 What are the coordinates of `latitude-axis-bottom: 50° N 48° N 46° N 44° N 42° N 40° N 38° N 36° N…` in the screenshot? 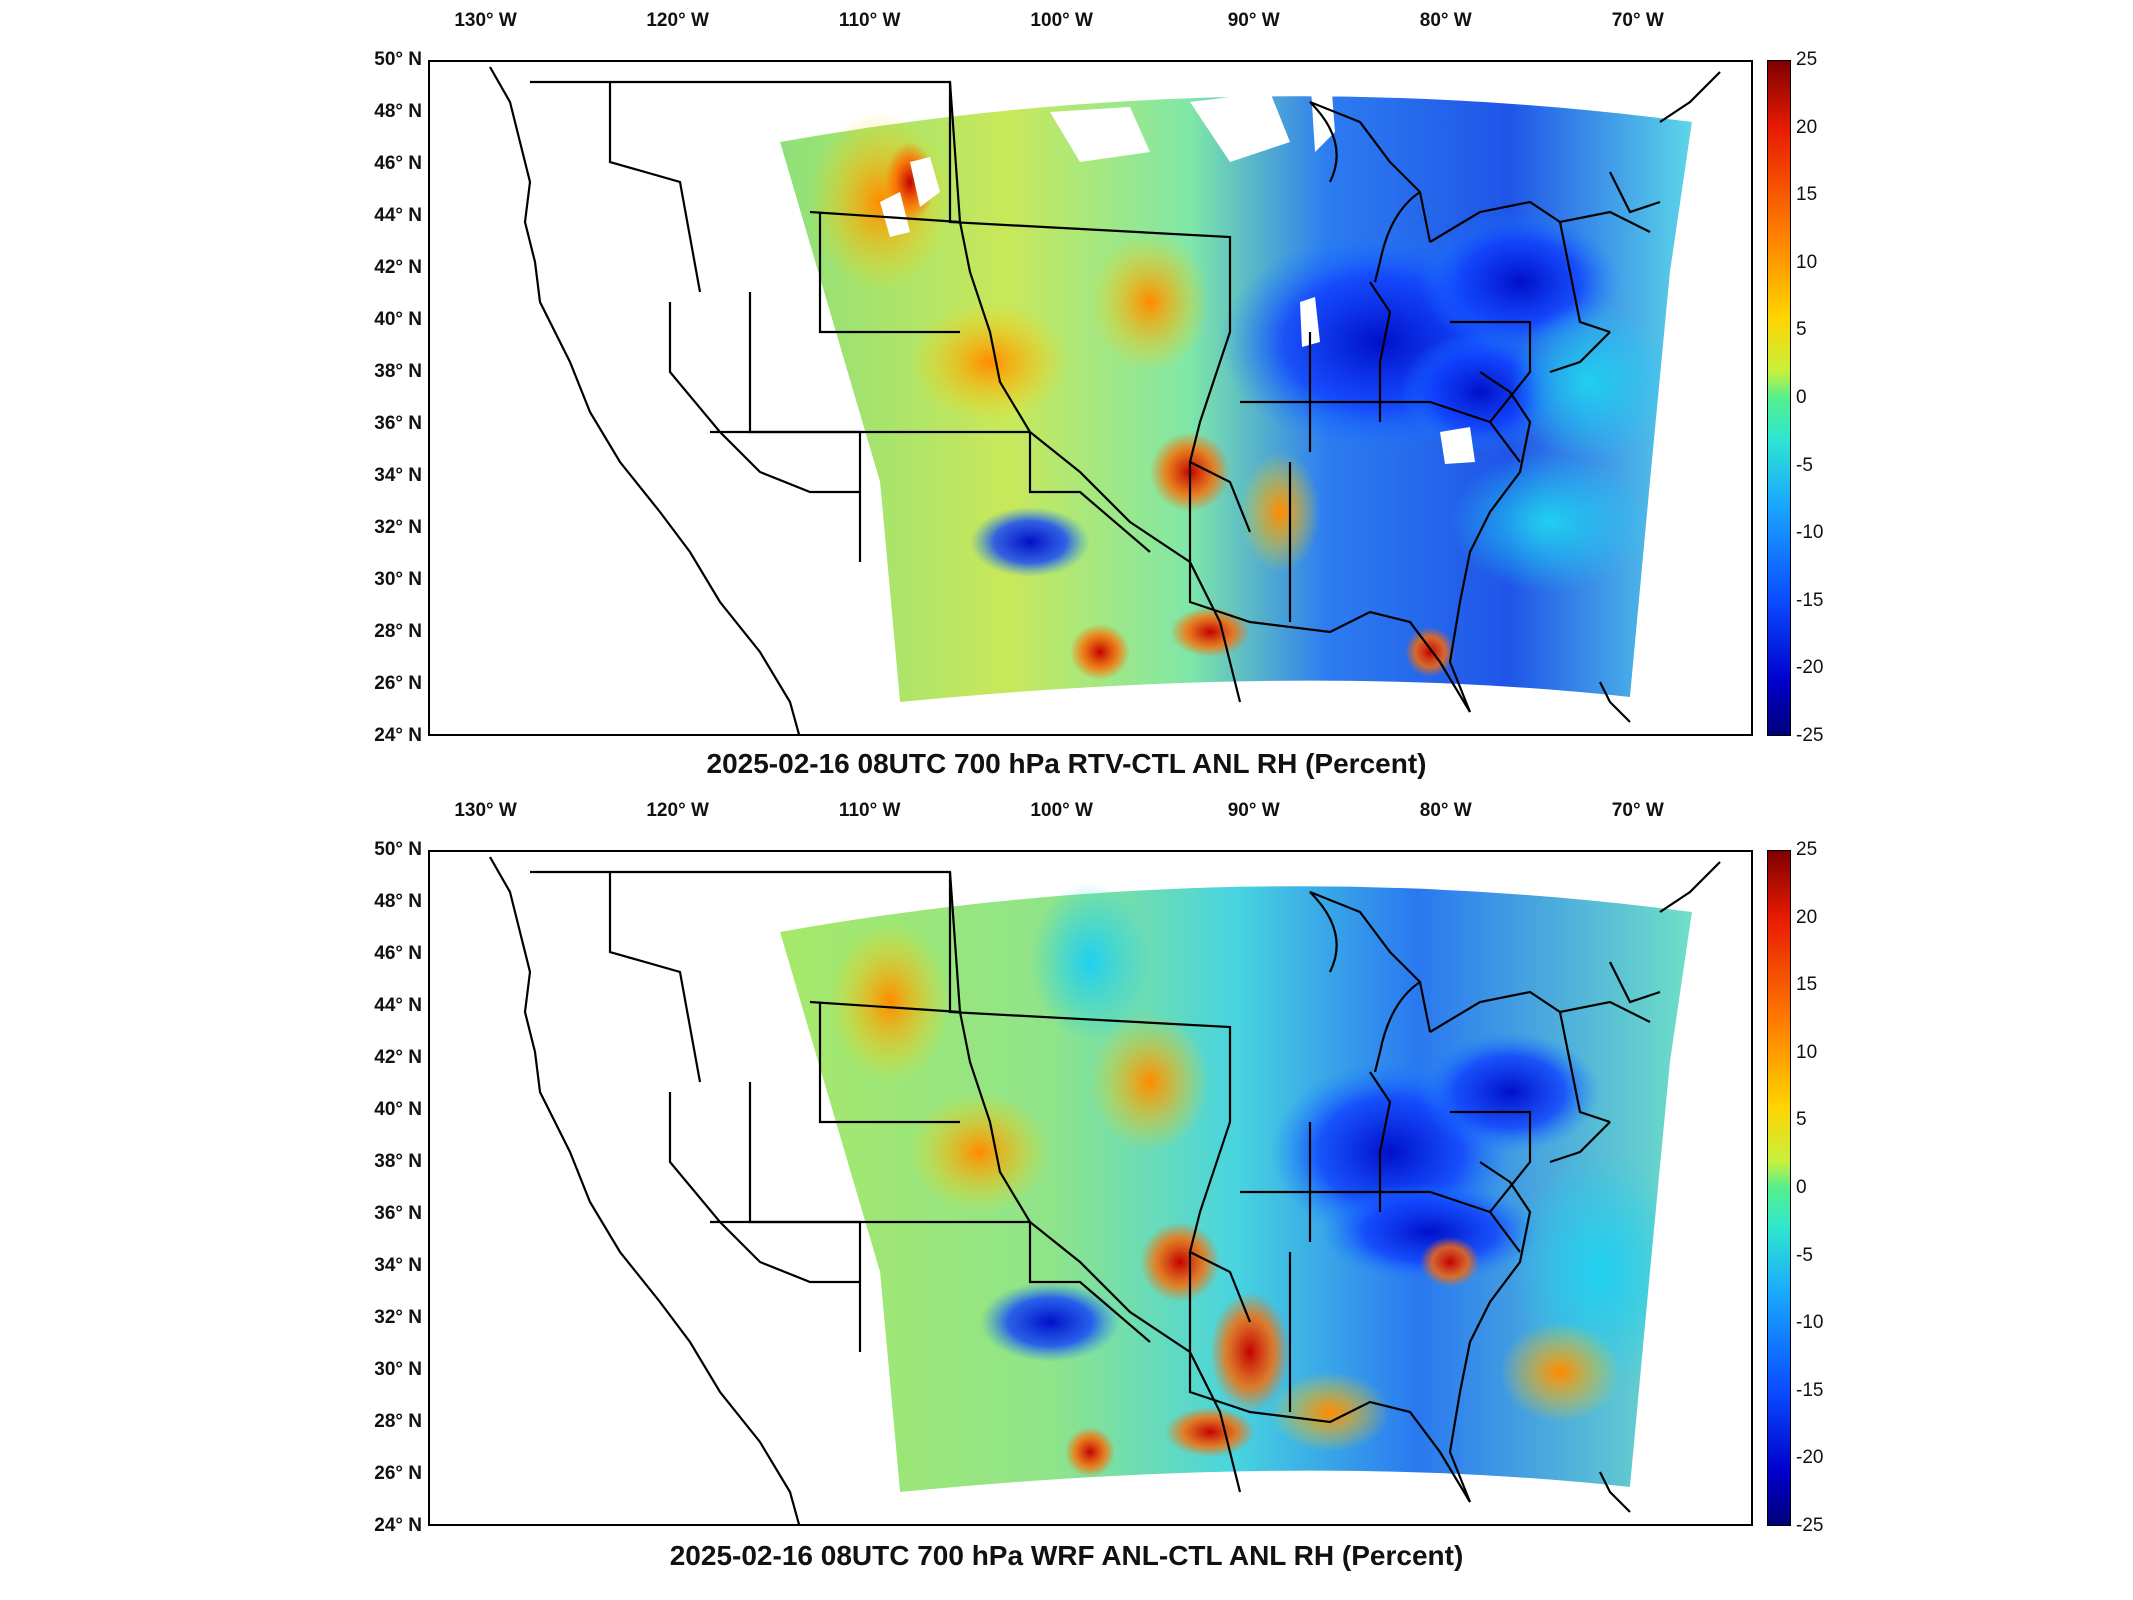 It's located at (388, 1187).